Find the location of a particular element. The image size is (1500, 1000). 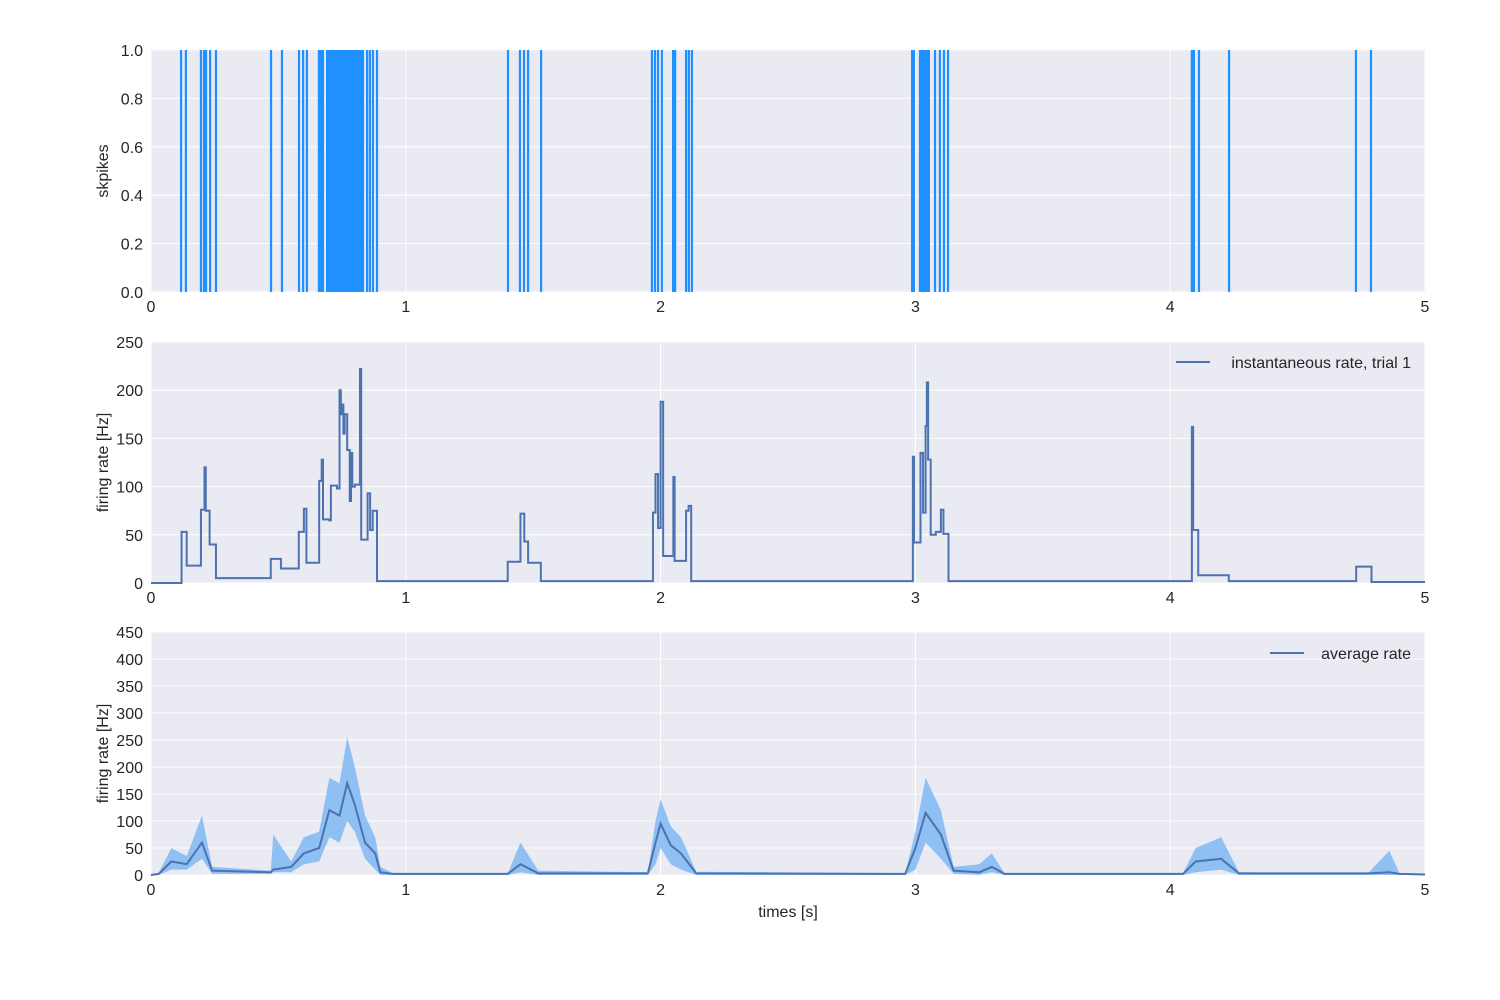

y-tick-label: 450 is located at coordinates (129, 633).